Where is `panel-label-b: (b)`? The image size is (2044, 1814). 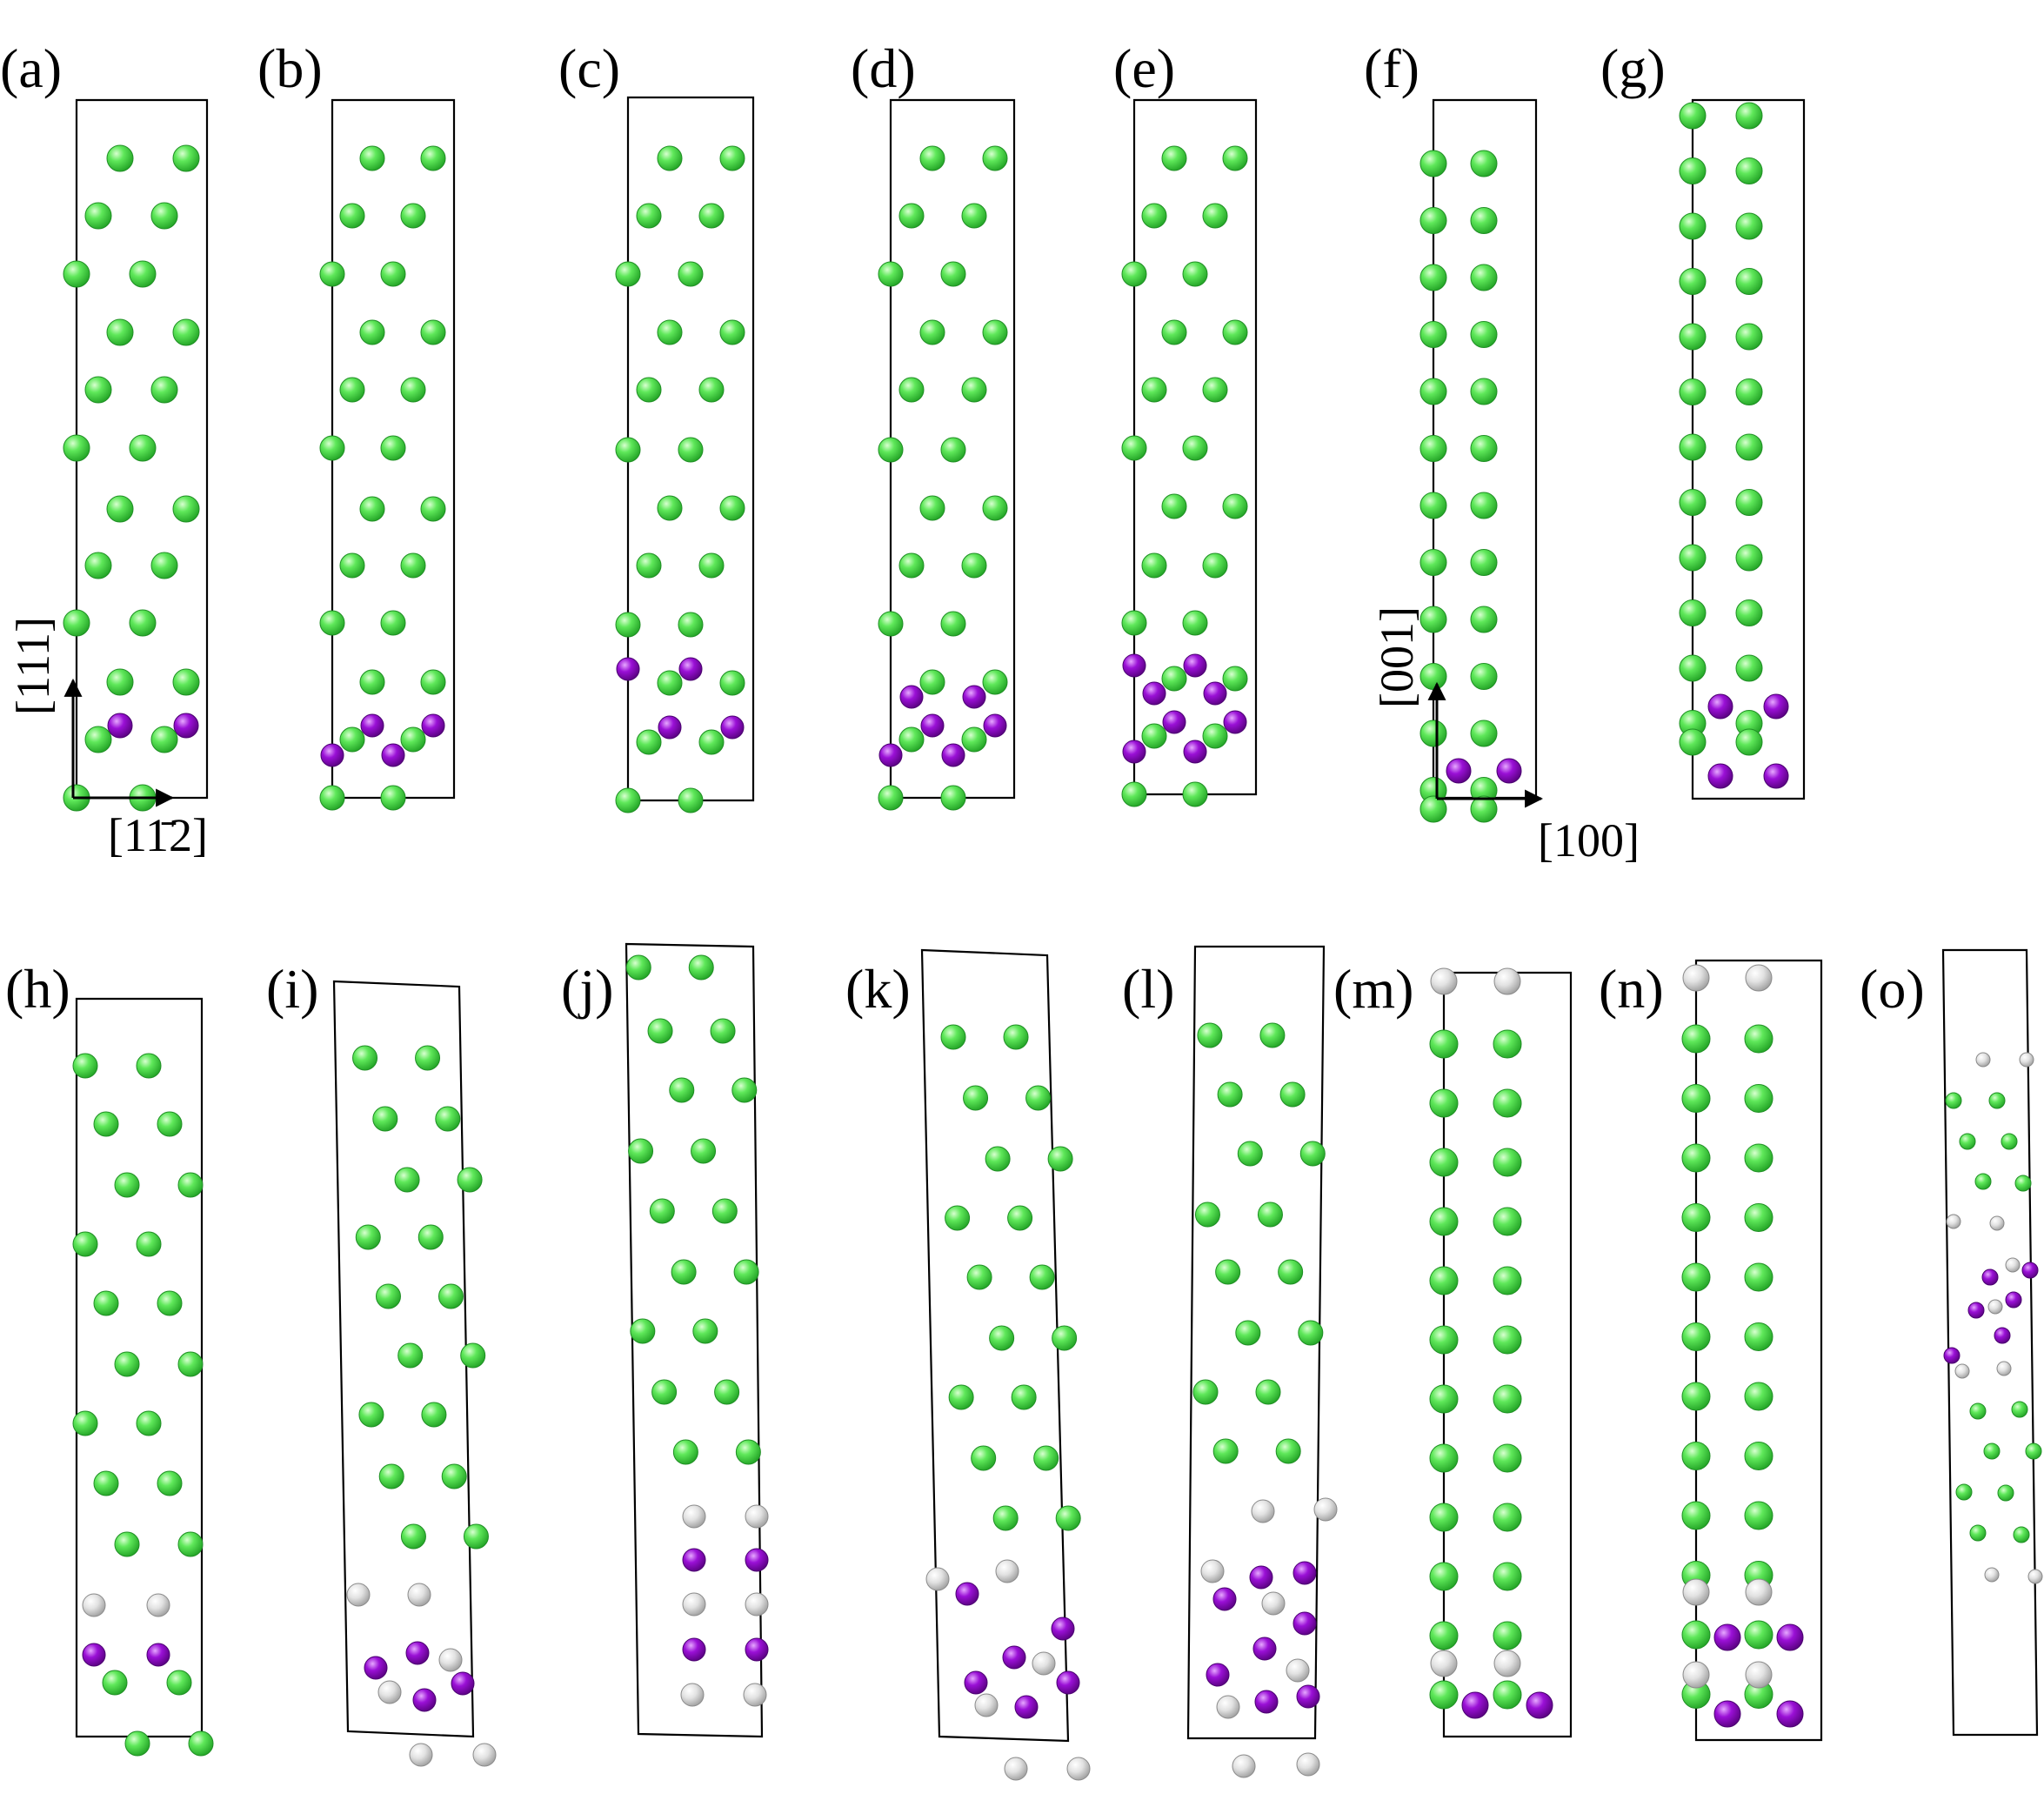
panel-label-b: (b) is located at coordinates (290, 68).